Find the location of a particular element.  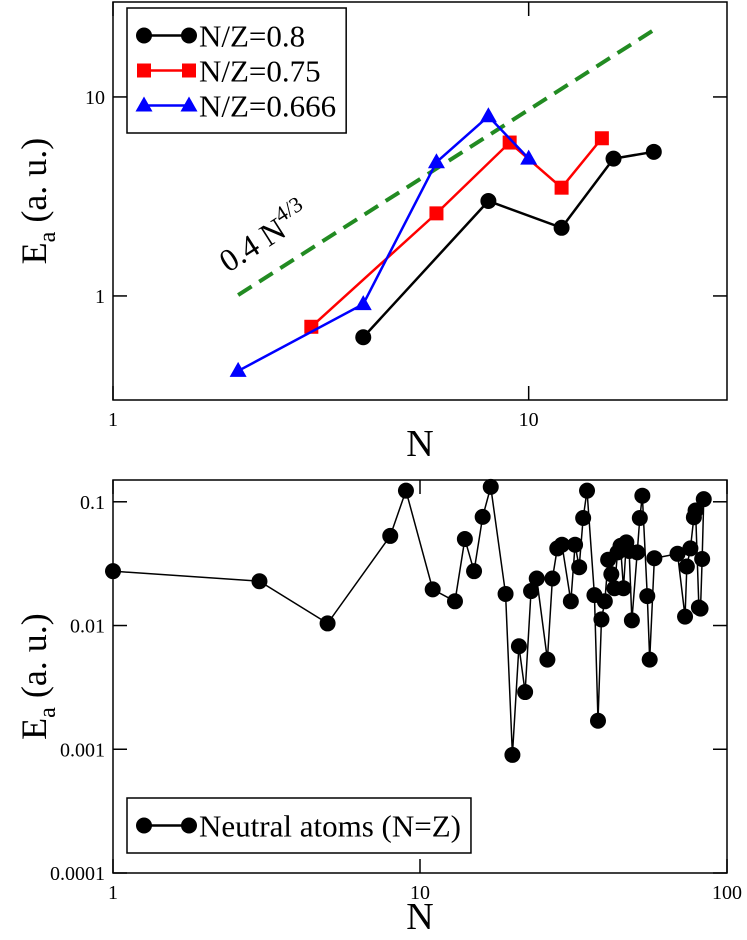

y-tick-label: 0.01 is located at coordinates (87, 627).